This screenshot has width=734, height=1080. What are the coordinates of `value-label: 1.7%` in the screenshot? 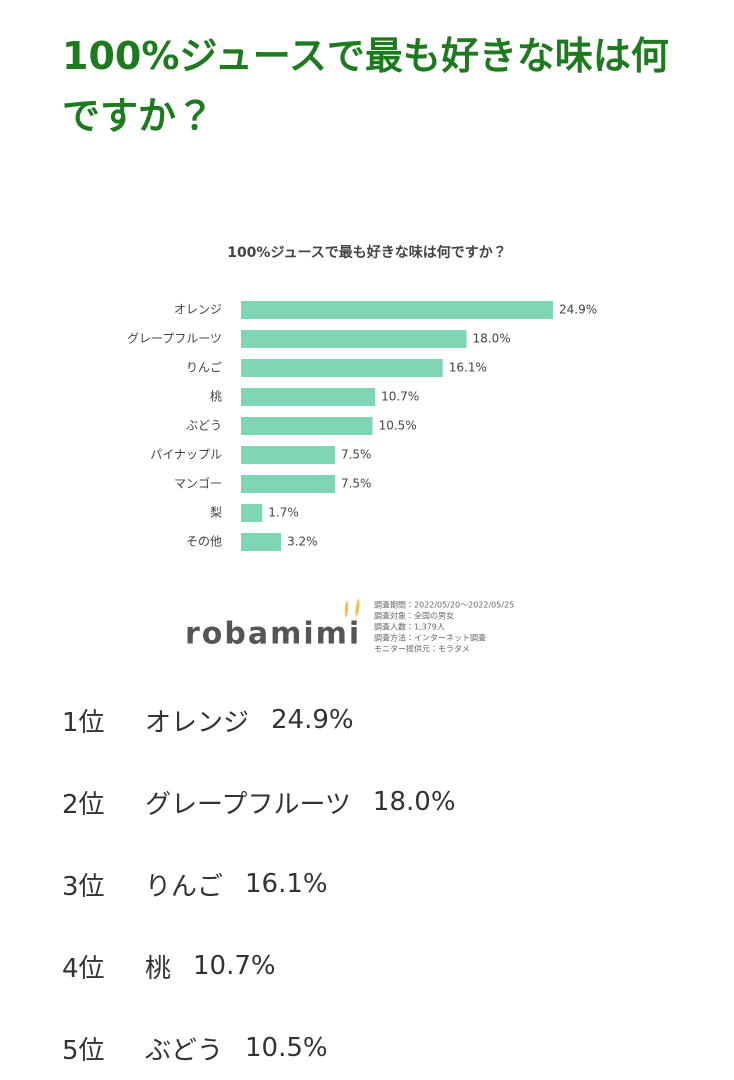 It's located at (283, 513).